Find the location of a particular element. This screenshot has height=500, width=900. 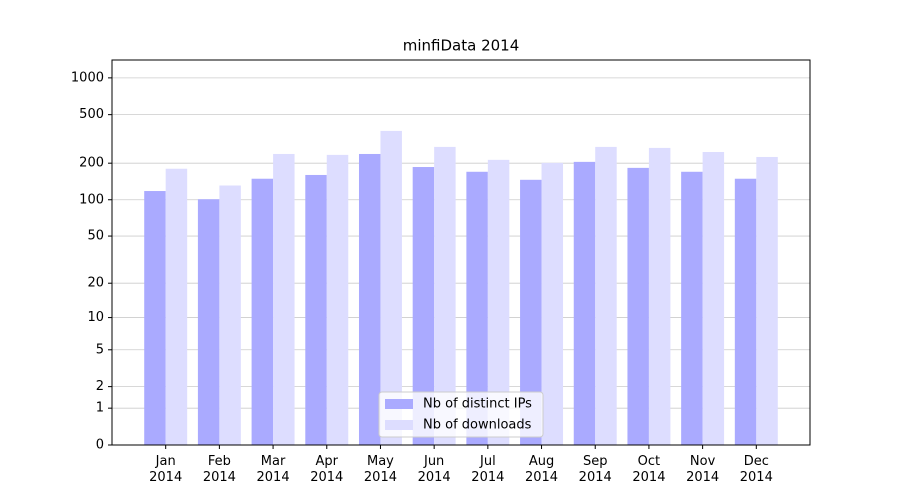

chart-title: minfiData 2014 is located at coordinates (461, 46).